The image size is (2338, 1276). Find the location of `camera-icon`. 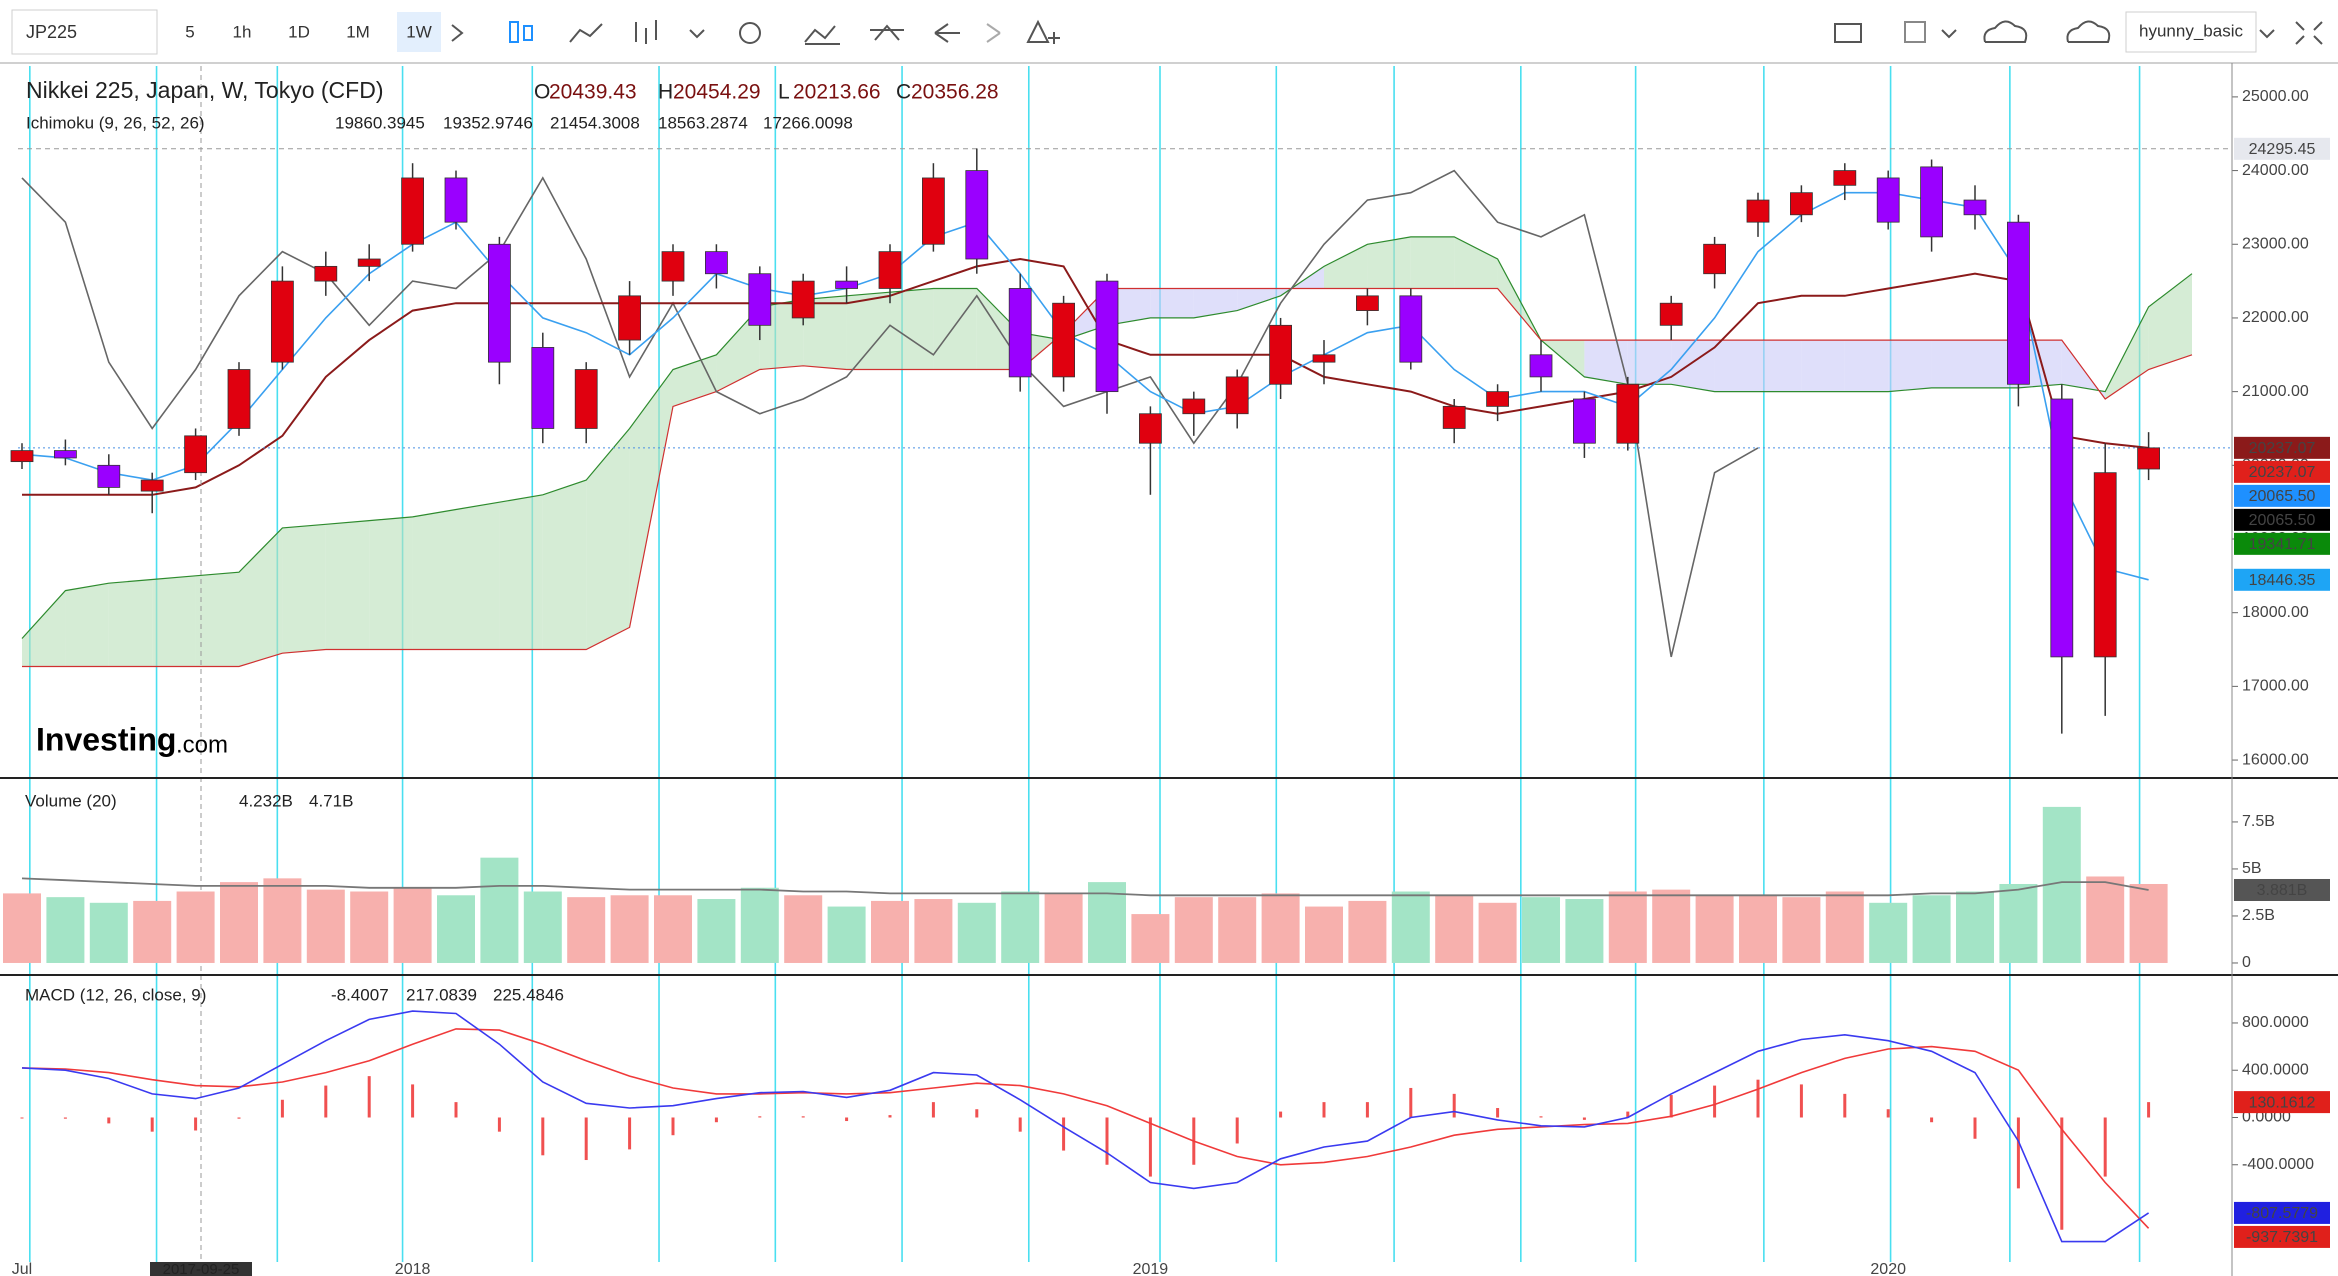

camera-icon is located at coordinates (1848, 33).